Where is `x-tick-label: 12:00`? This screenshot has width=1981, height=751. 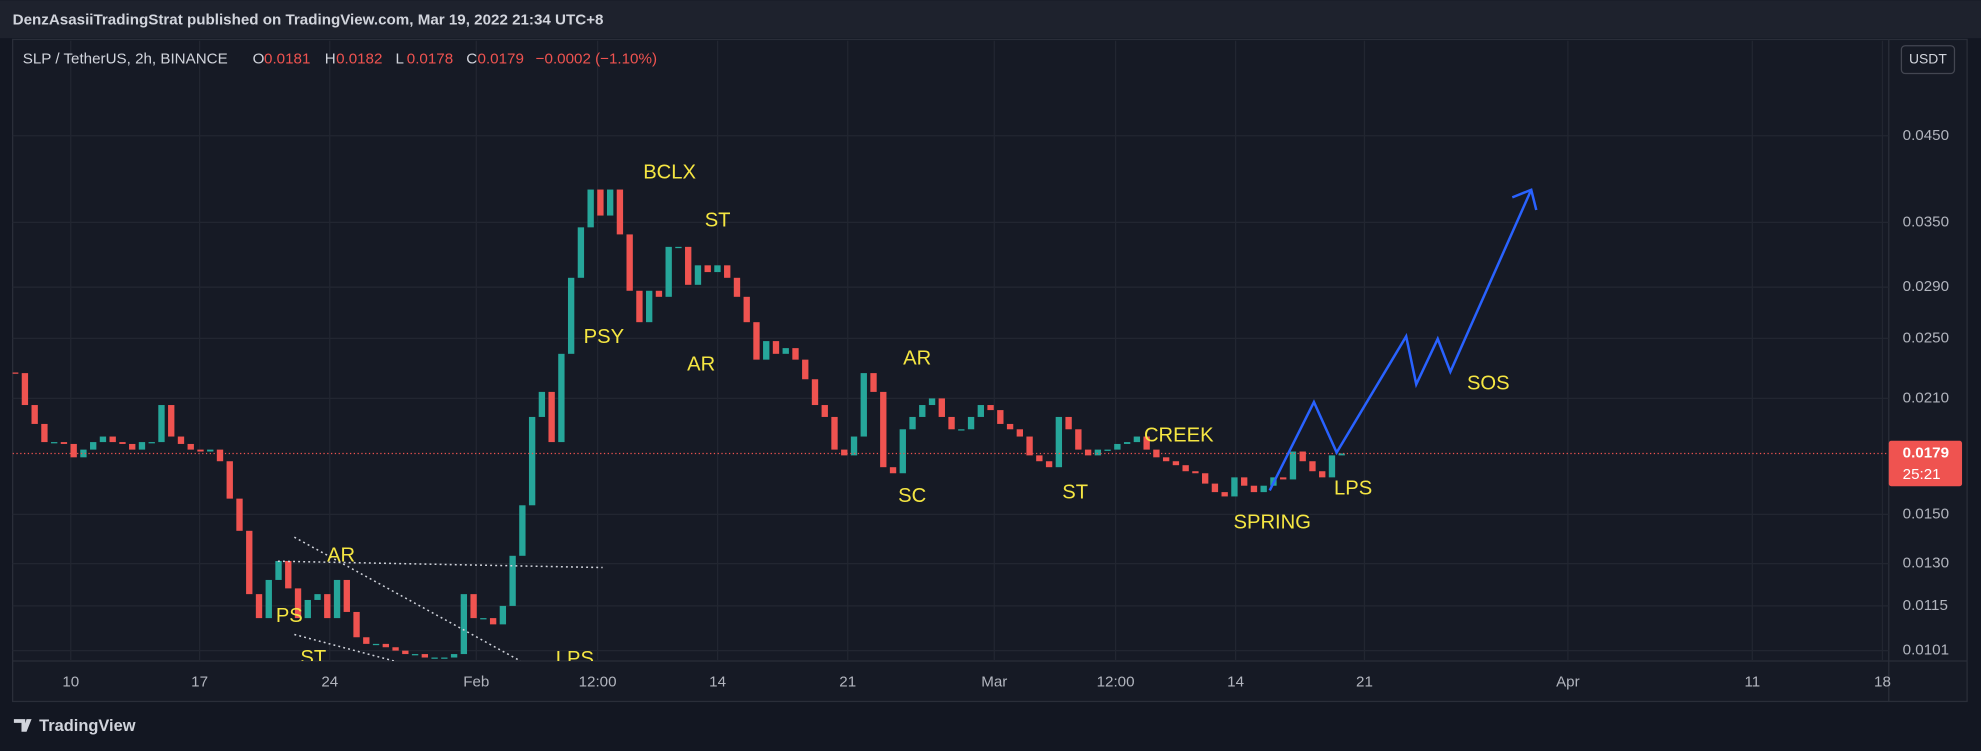
x-tick-label: 12:00 is located at coordinates (1116, 682).